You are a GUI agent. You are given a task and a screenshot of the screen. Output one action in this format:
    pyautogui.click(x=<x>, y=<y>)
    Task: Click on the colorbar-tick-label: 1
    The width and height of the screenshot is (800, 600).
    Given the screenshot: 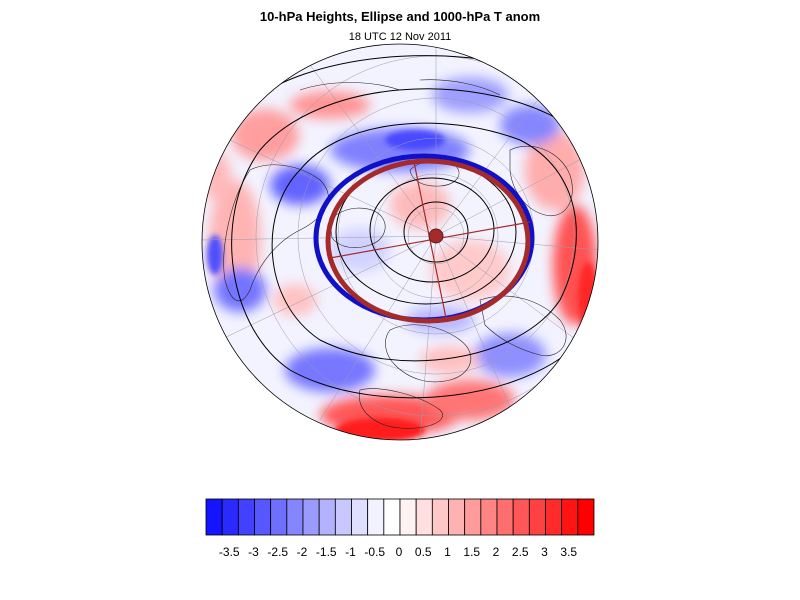 What is the action you would take?
    pyautogui.click(x=447, y=552)
    